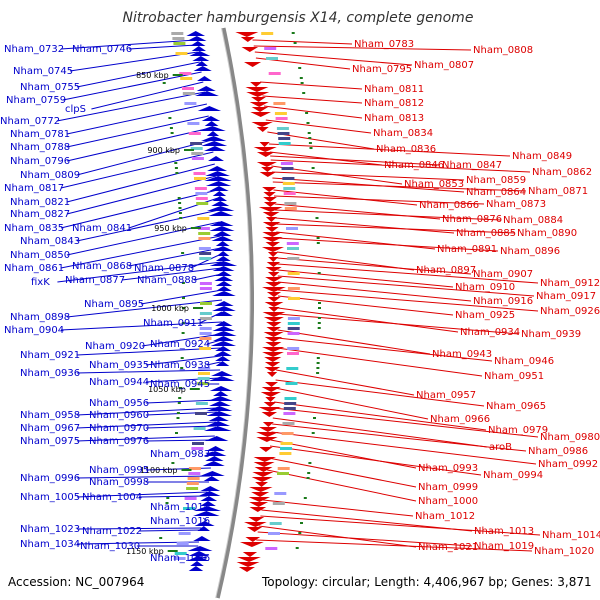 The height and width of the screenshot is (600, 600). What do you see at coordinates (40, 202) in the screenshot?
I see `gene-label: Nham_0821` at bounding box center [40, 202].